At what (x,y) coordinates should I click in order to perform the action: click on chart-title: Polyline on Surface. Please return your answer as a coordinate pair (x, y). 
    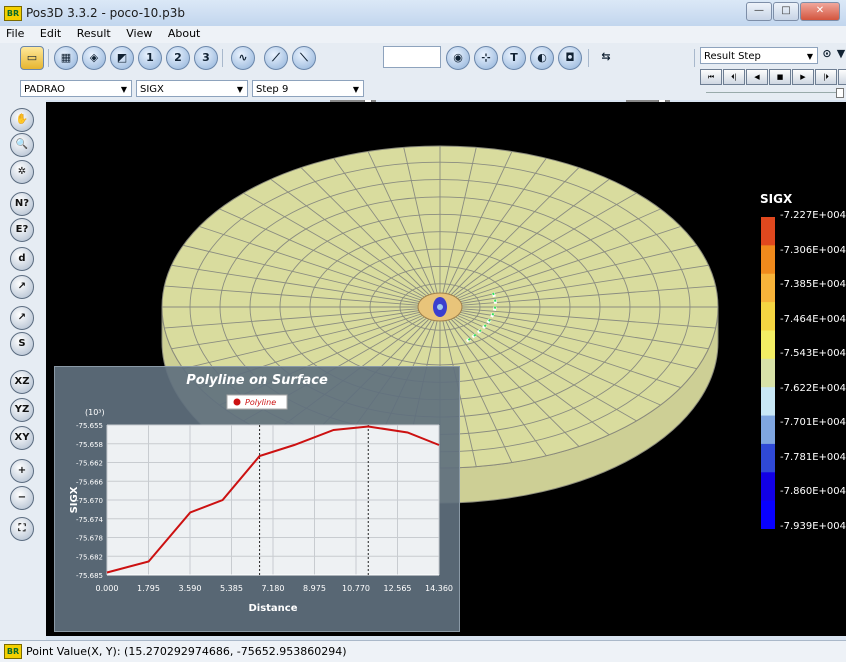
    Looking at the image, I should click on (257, 380).